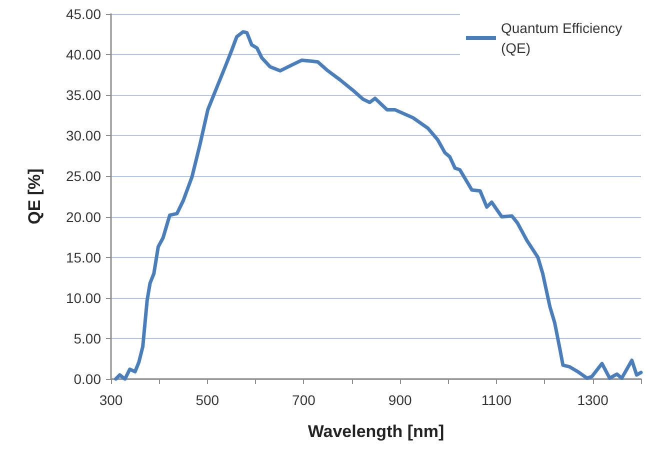 The width and height of the screenshot is (651, 458). What do you see at coordinates (400, 400) in the screenshot?
I see `x-tick-label: 900` at bounding box center [400, 400].